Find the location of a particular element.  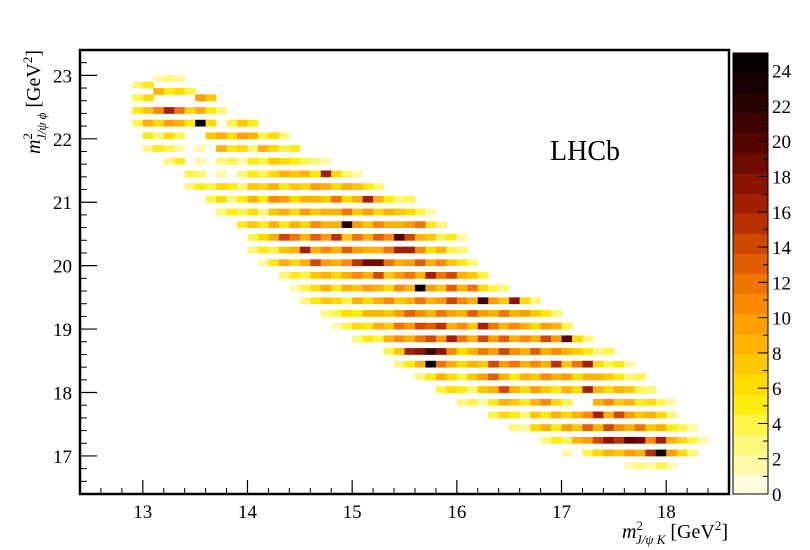

y-tick-label: 18 is located at coordinates (62, 394).